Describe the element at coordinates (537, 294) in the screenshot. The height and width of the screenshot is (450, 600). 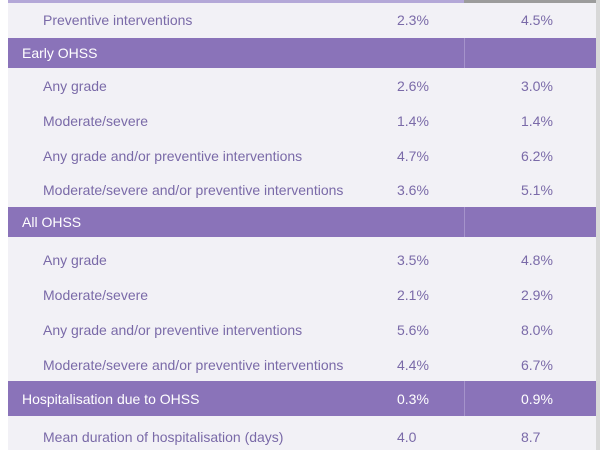
I see `value-col-2: 2.9%` at that location.